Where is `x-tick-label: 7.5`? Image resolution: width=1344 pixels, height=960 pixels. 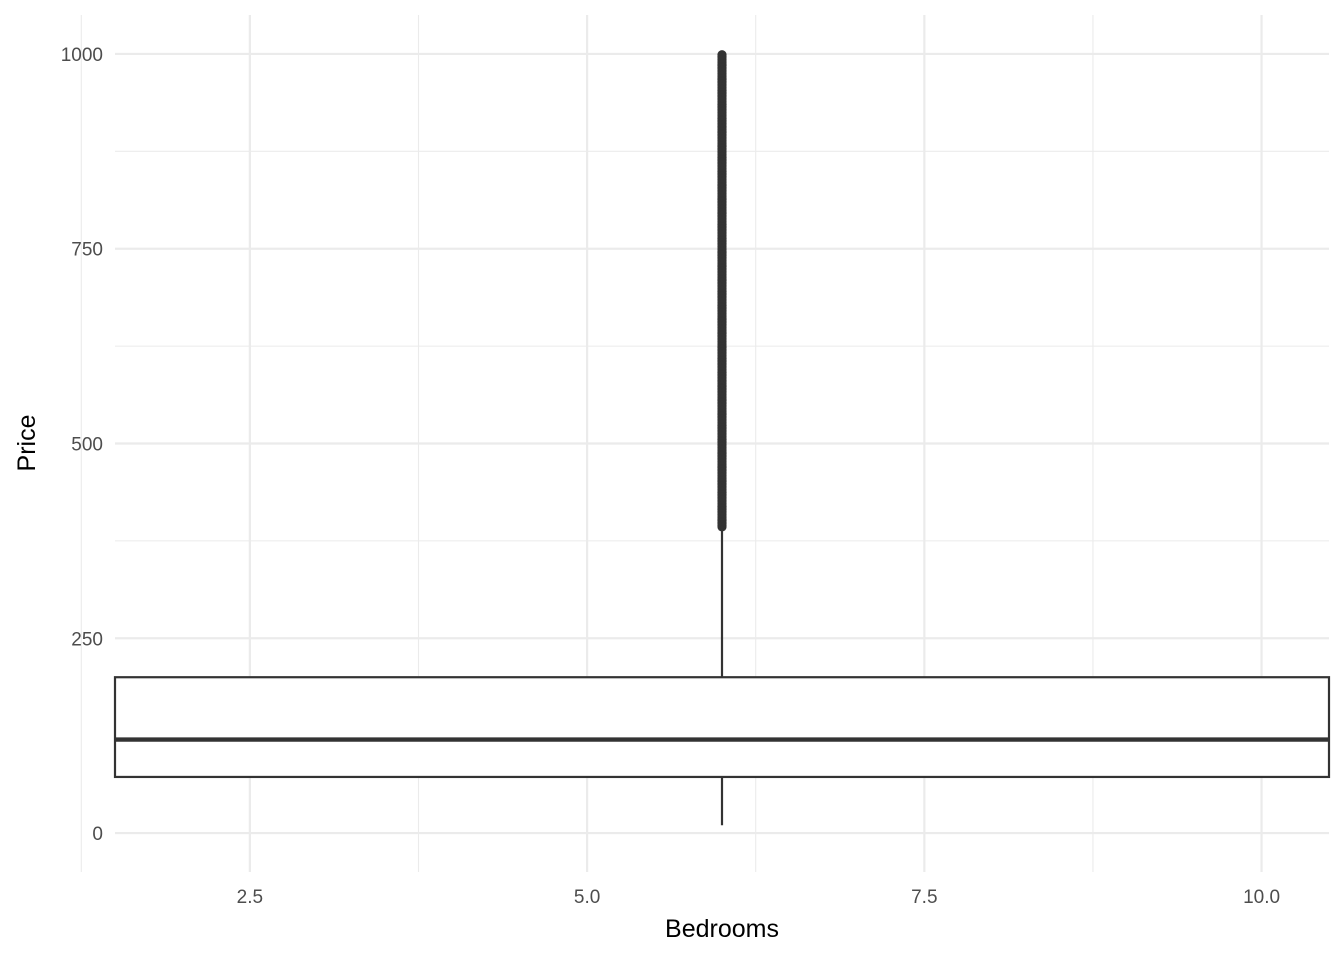
x-tick-label: 7.5 is located at coordinates (924, 897).